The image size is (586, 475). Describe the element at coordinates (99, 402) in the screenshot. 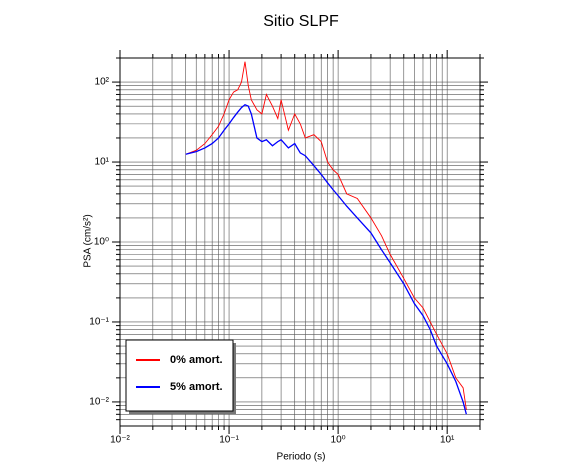

I see `y-tick-label: 10⁻²` at that location.